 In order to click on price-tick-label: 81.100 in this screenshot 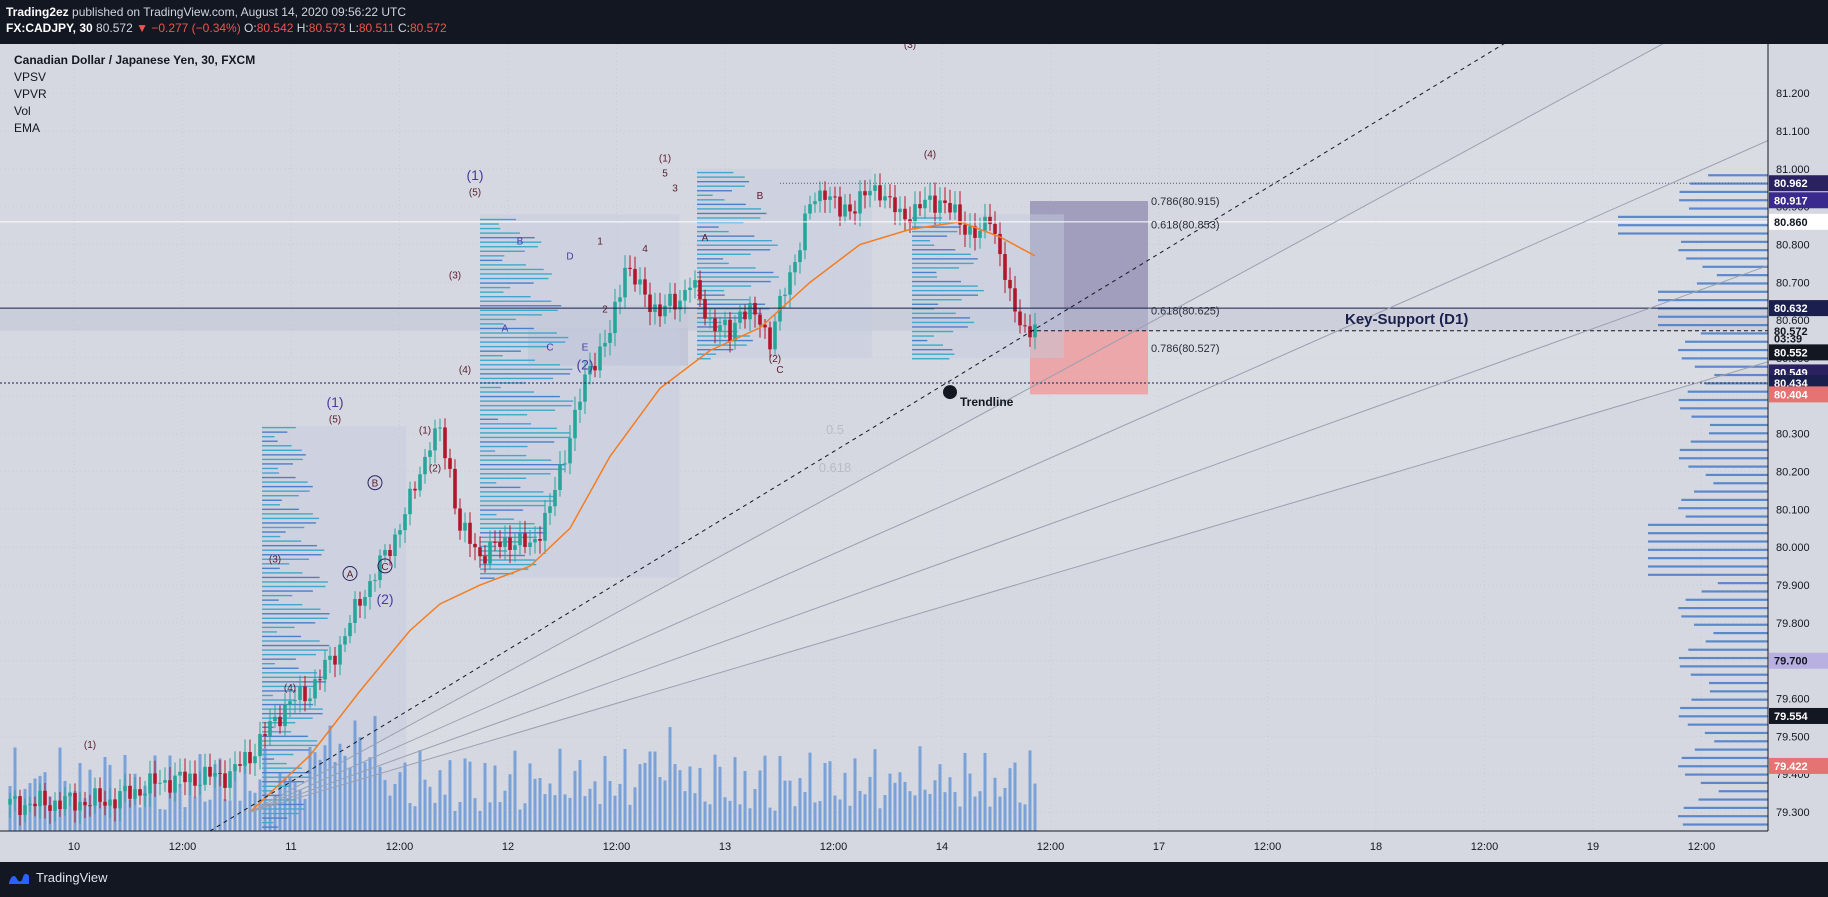, I will do `click(1793, 132)`.